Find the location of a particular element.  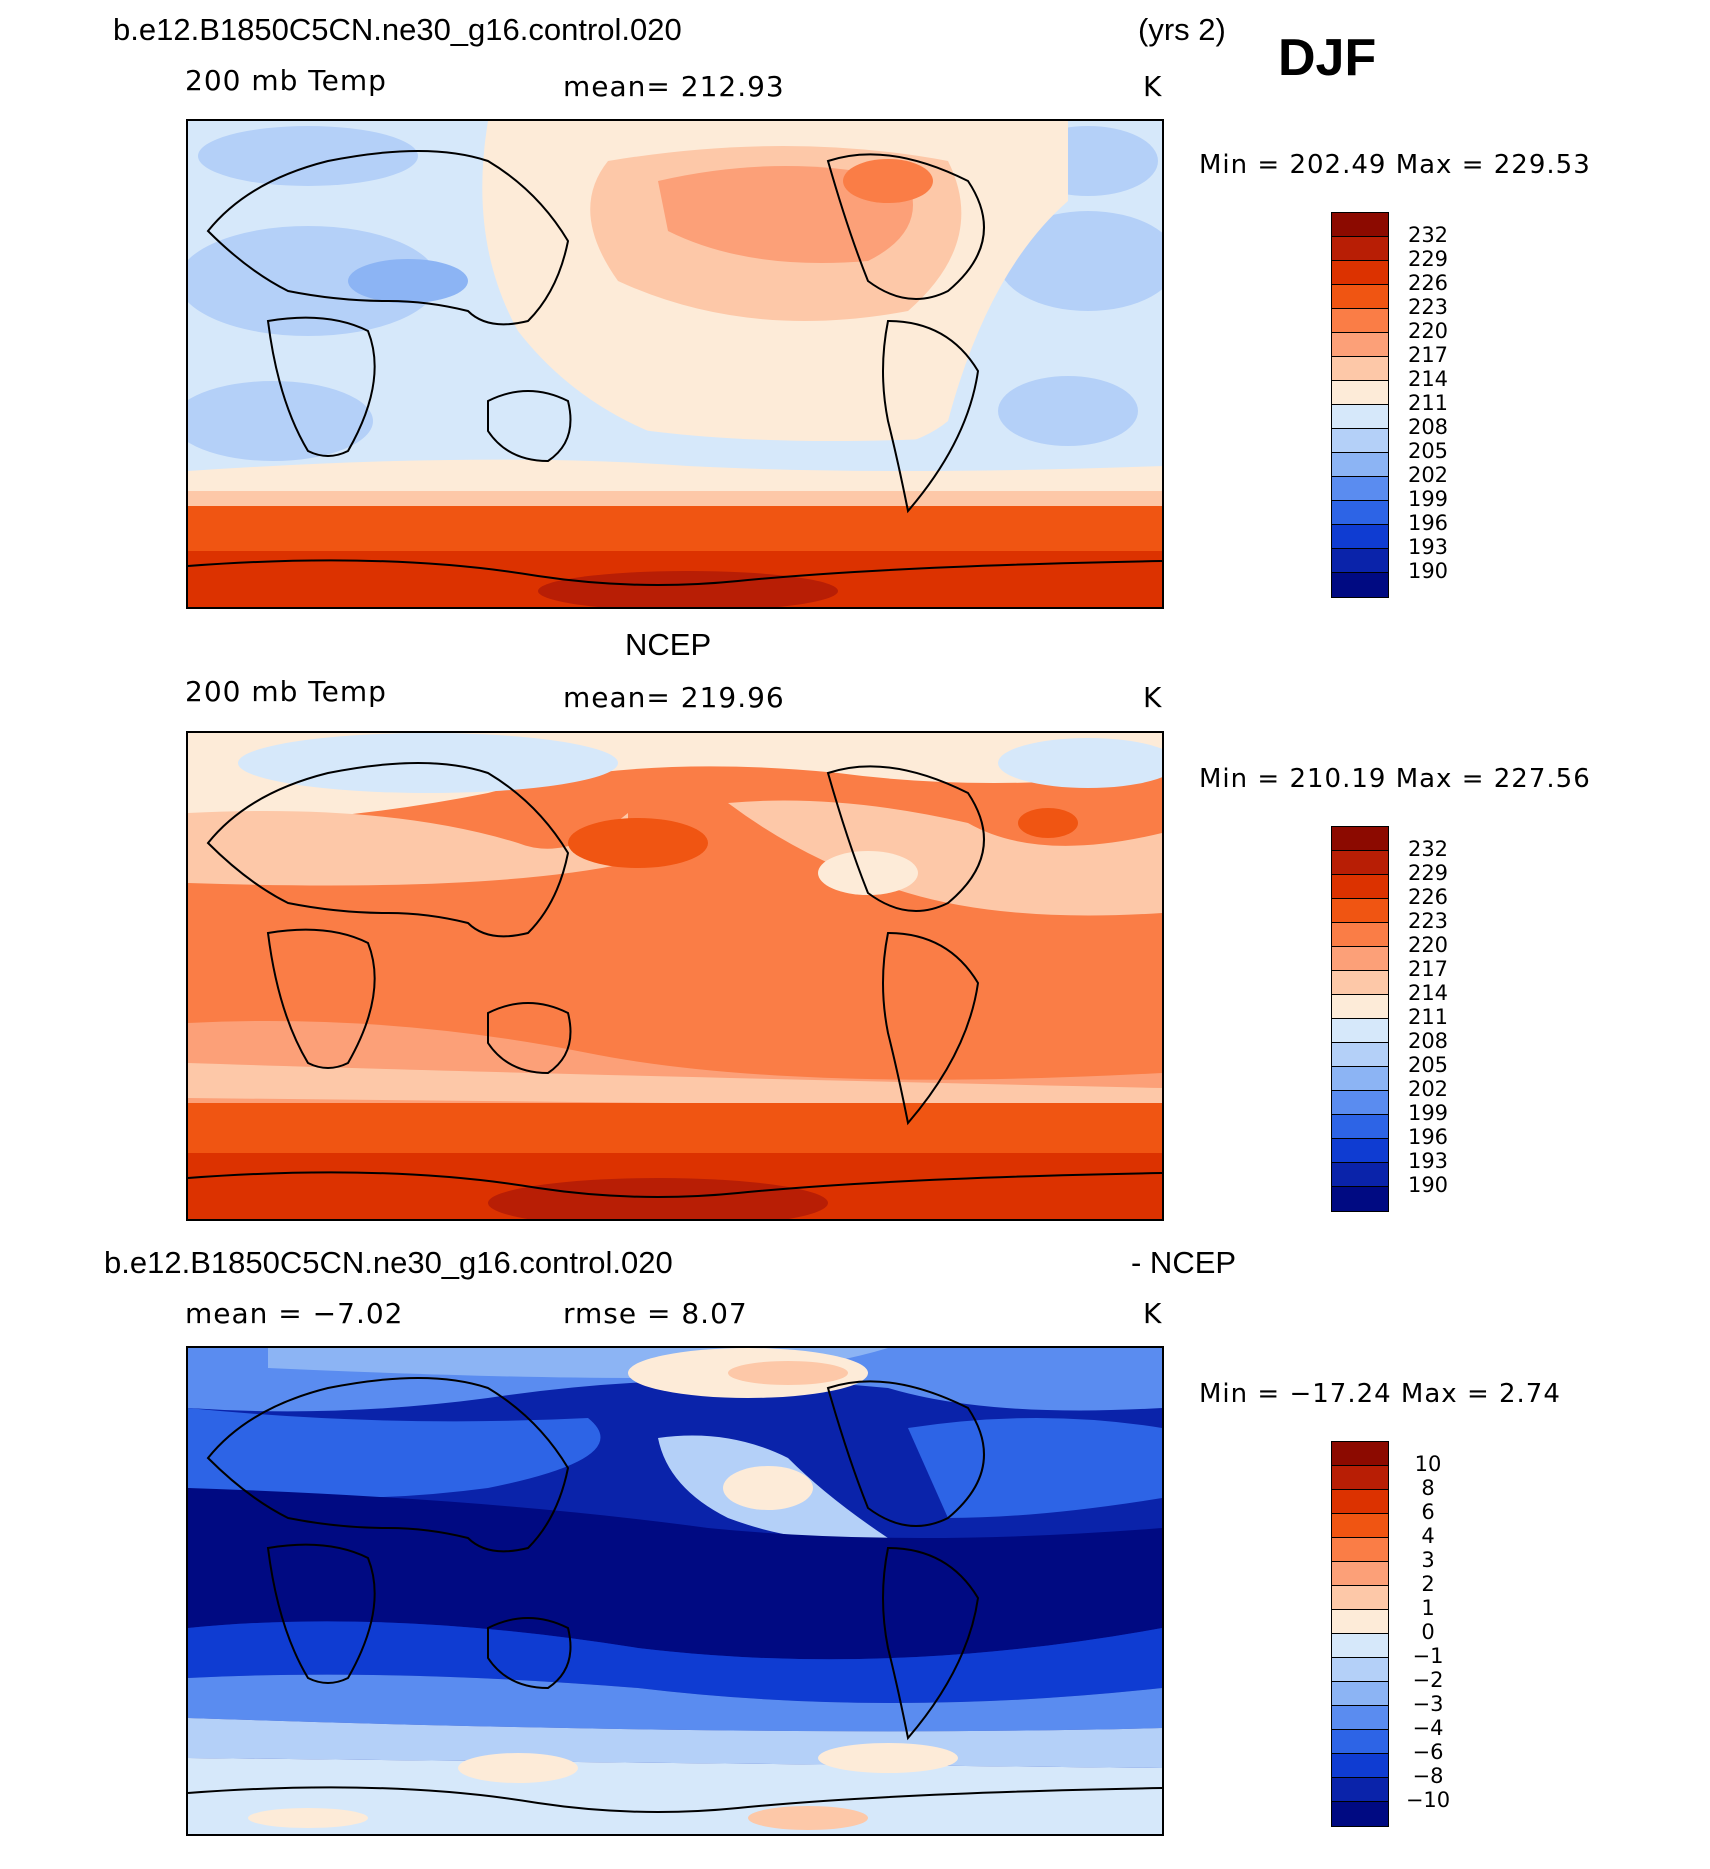

season-label: DJF is located at coordinates (1327, 58).